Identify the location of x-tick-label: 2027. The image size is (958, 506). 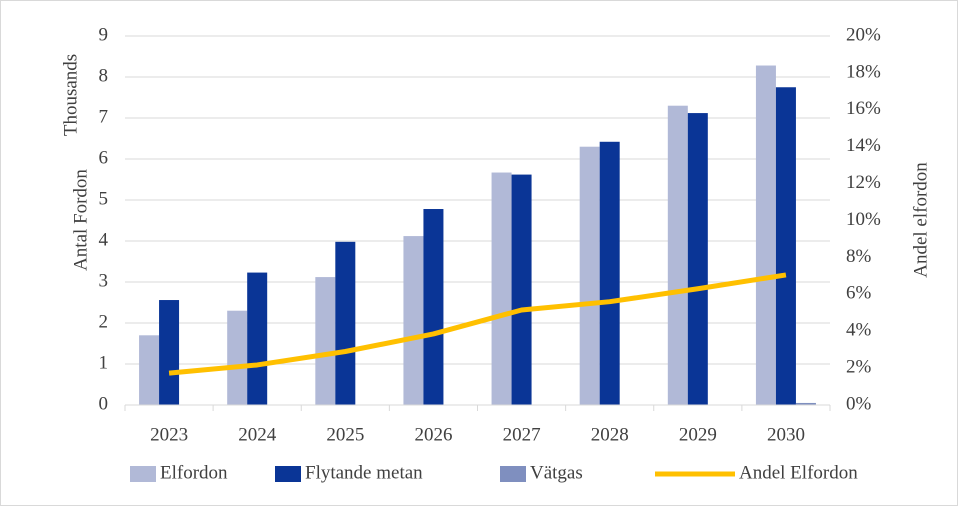
(522, 434).